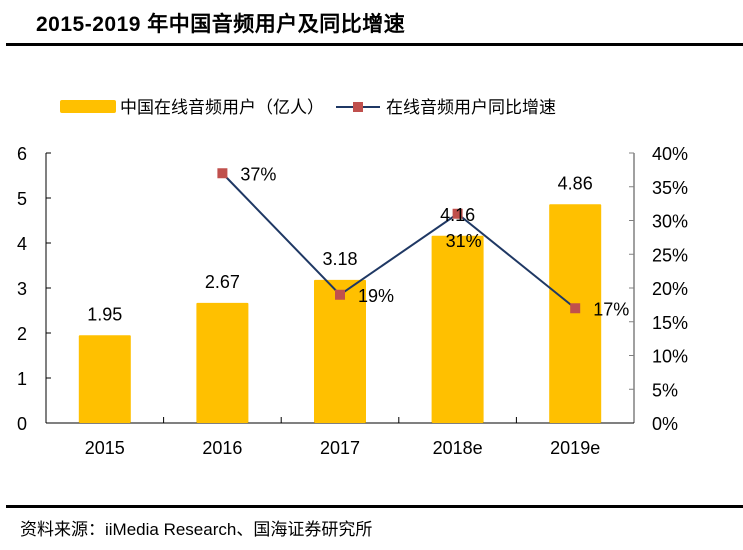 The image size is (743, 550). I want to click on right-axis-tick-label: 0%, so click(665, 424).